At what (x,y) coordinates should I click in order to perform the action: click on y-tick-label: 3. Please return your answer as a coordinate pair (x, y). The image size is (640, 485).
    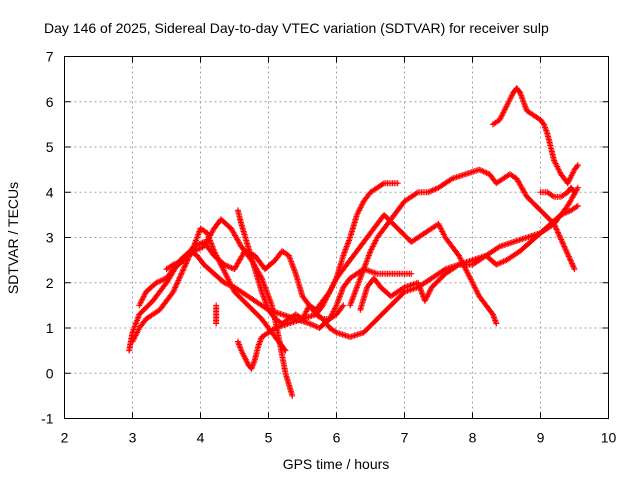
    Looking at the image, I should click on (50, 238).